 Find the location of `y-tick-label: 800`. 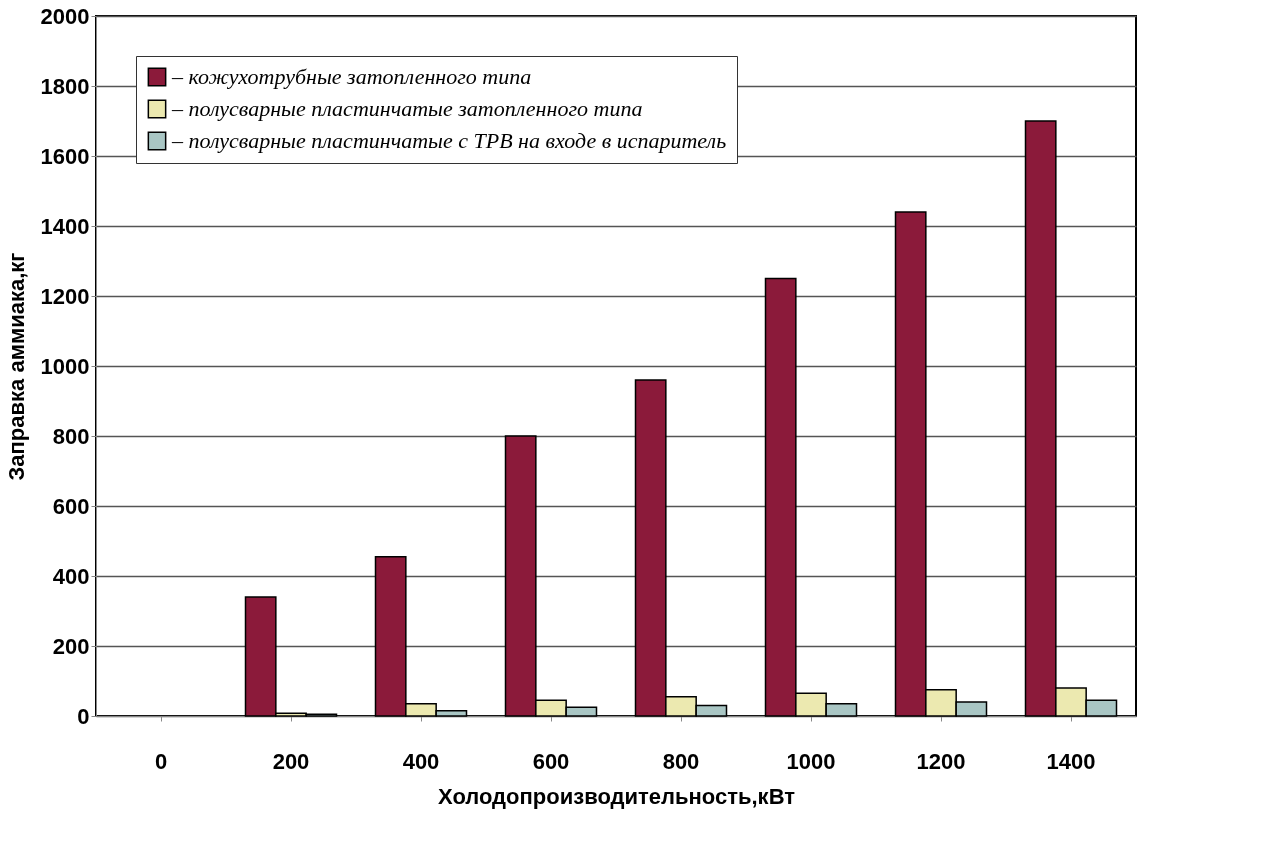

y-tick-label: 800 is located at coordinates (71, 436).